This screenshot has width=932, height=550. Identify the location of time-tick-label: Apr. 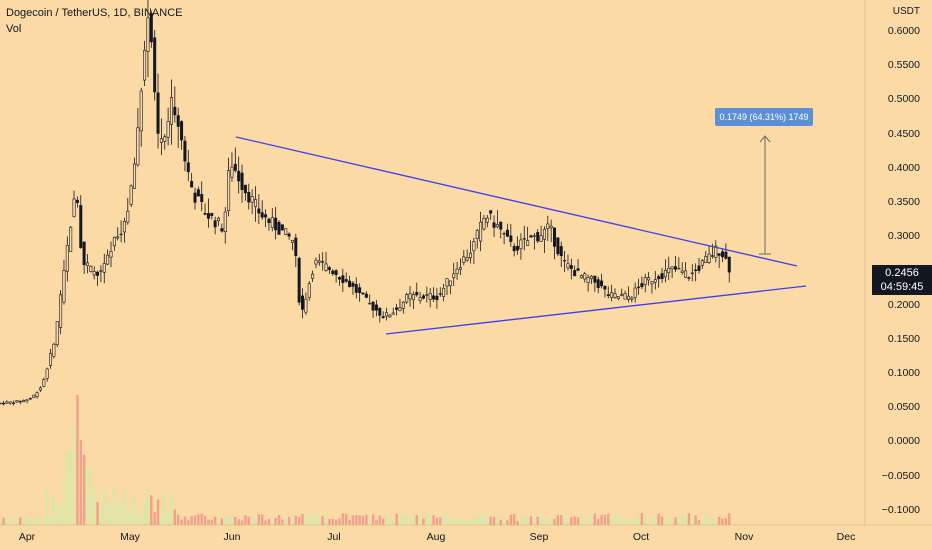
(27, 537).